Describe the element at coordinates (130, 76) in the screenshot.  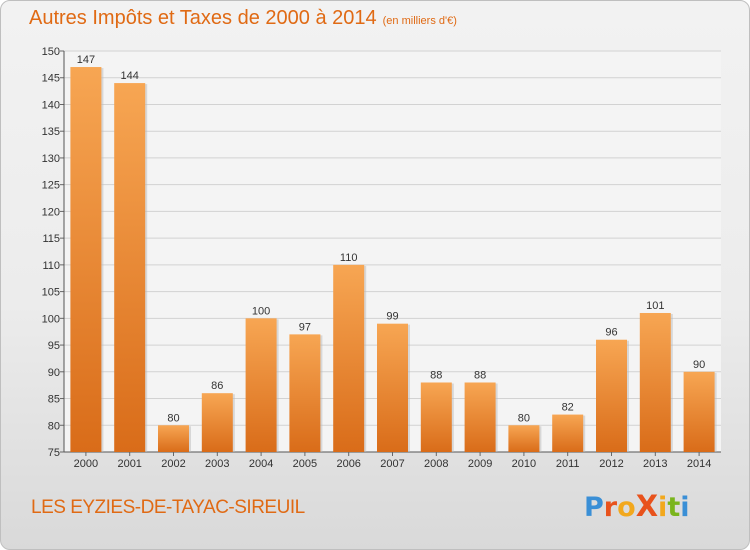
I see `data-label: 144` at that location.